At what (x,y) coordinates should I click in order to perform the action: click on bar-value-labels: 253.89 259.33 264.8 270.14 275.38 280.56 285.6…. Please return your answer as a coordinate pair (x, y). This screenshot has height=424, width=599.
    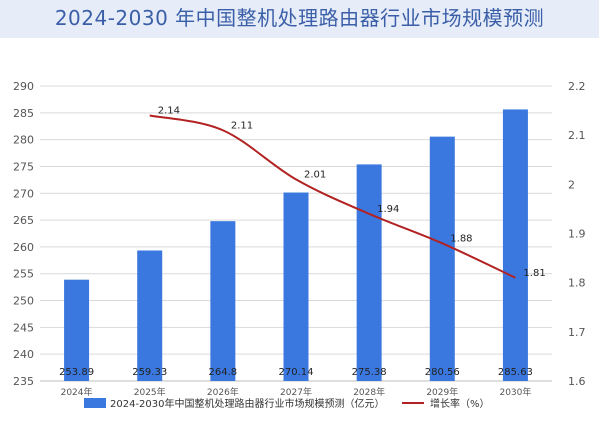
    Looking at the image, I should click on (296, 372).